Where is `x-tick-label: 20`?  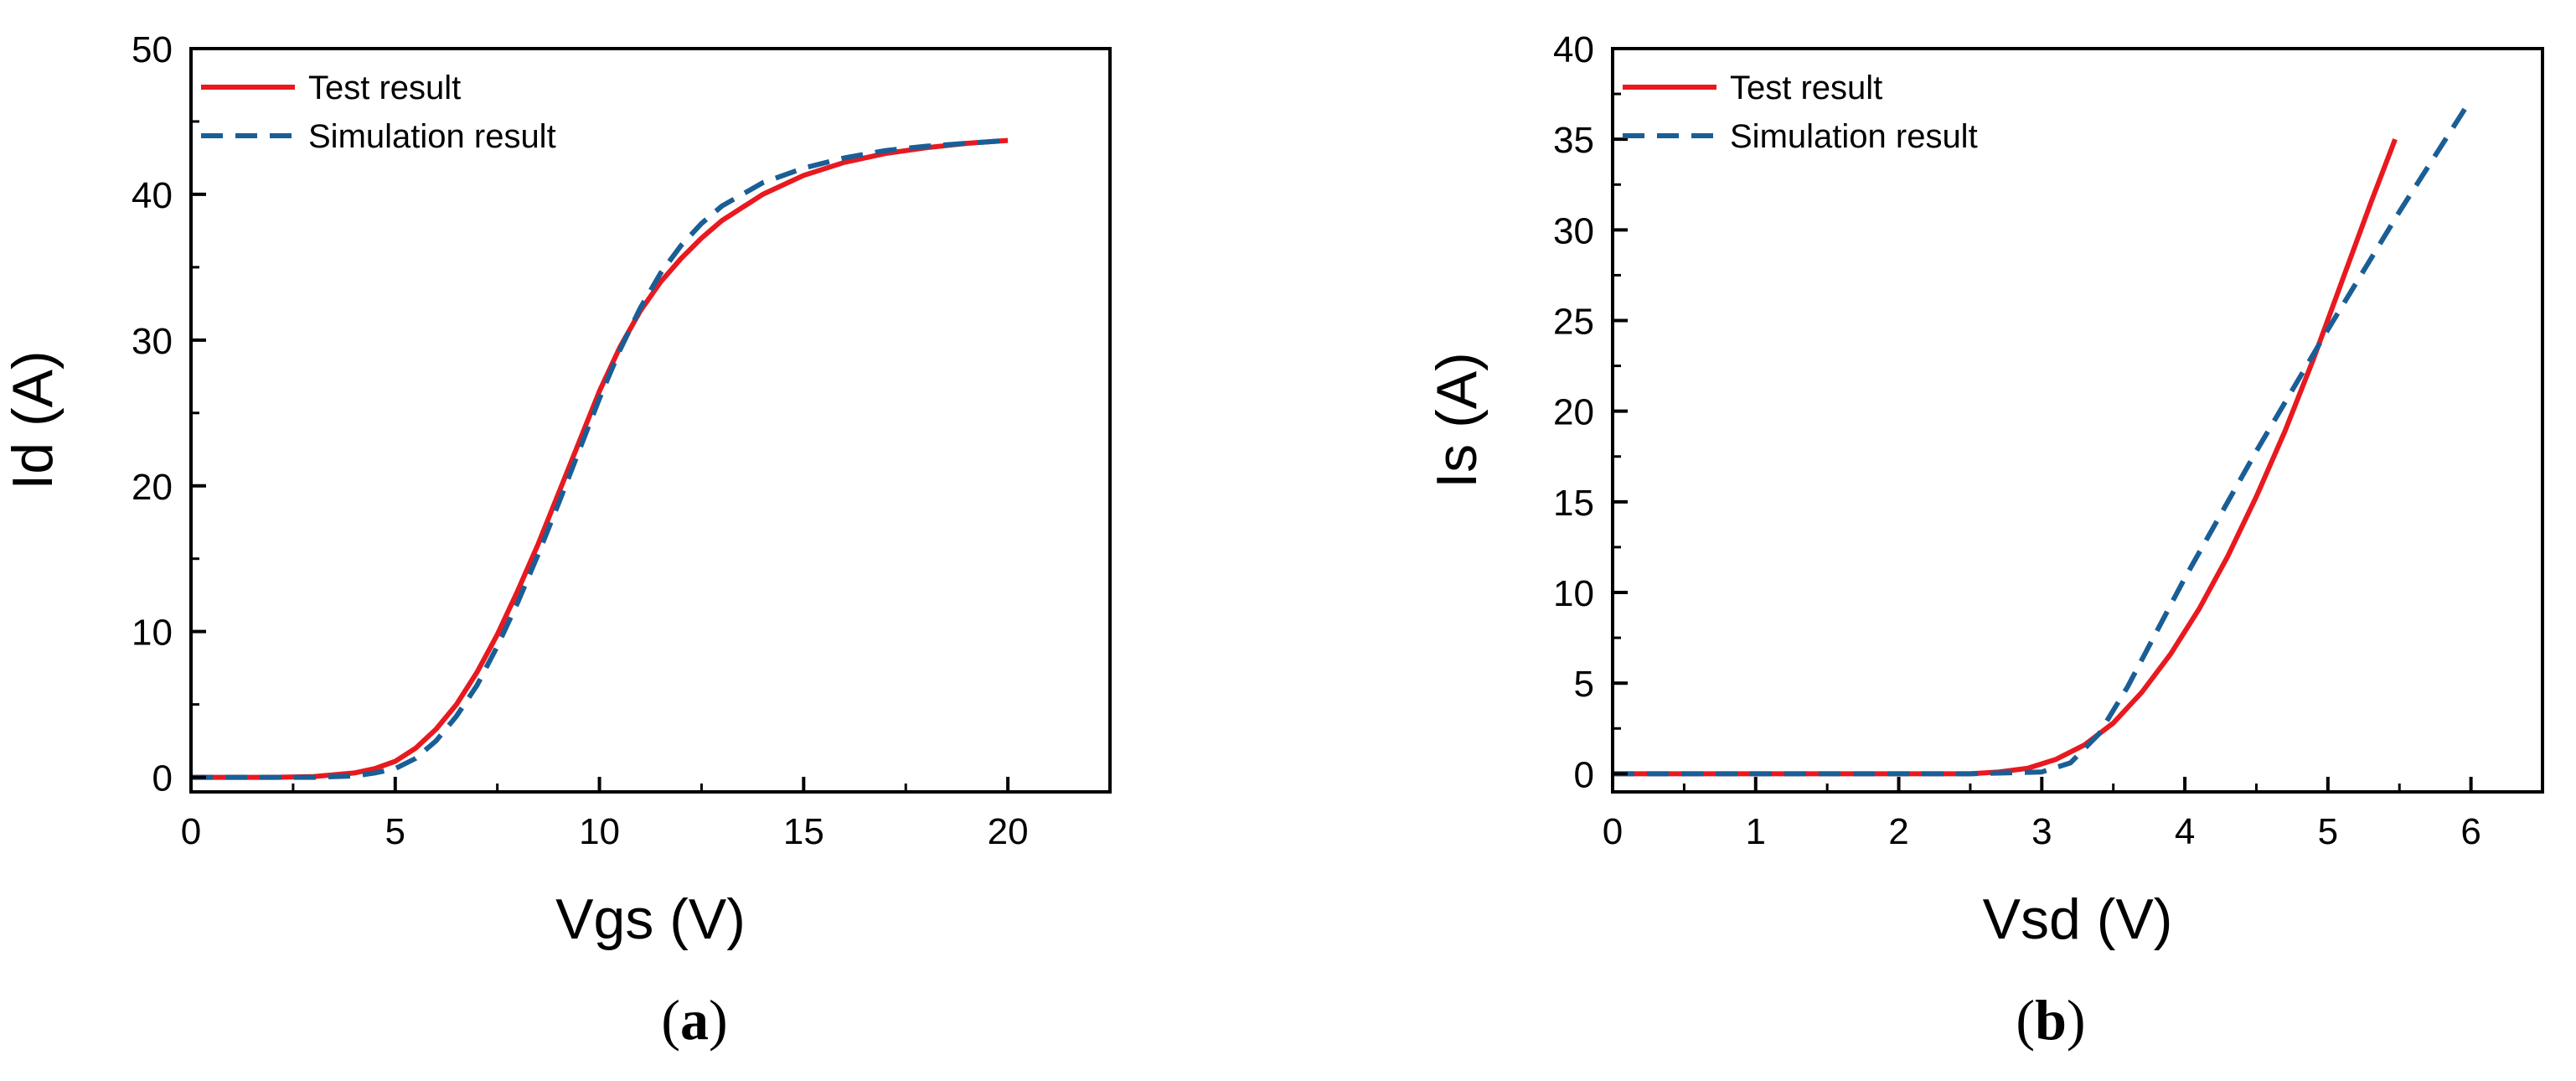 x-tick-label: 20 is located at coordinates (1008, 831).